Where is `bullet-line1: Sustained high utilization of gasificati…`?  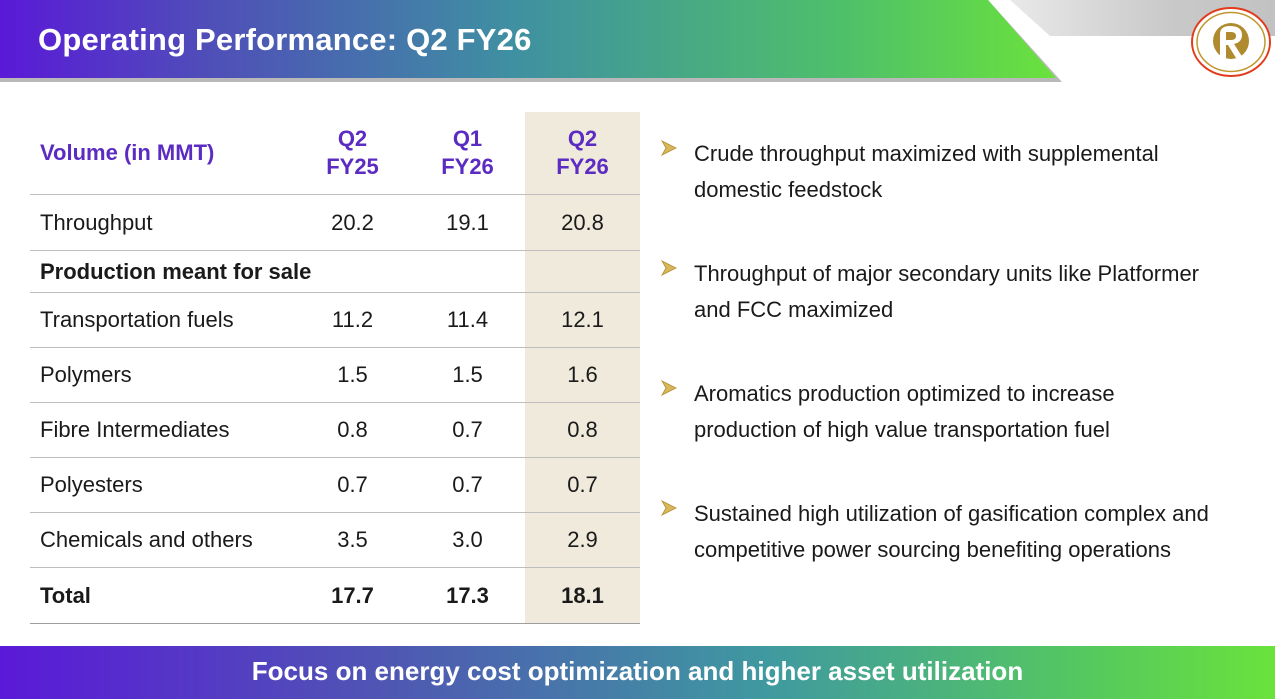
bullet-line1: Sustained high utilization of gasificati… is located at coordinates (951, 513).